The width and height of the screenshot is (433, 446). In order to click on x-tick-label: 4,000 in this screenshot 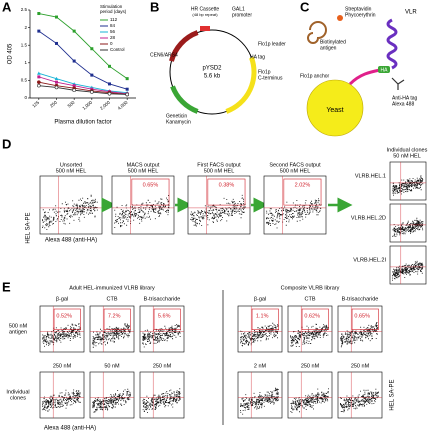, I will do `click(123, 105)`.